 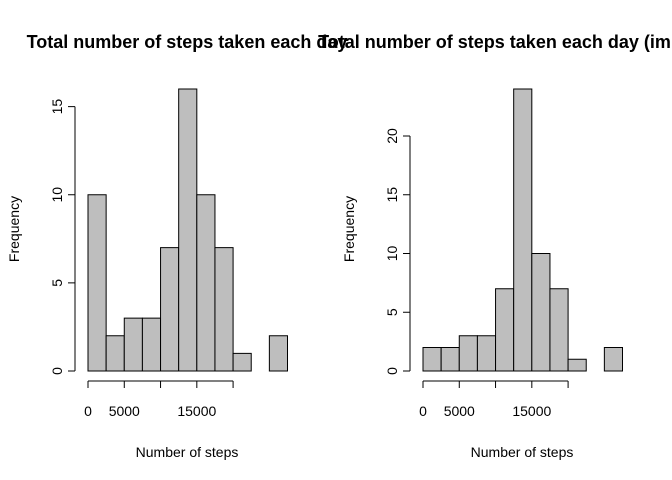 What do you see at coordinates (494, 399) in the screenshot?
I see `panel-2-x-axis: 0 5000 15000` at bounding box center [494, 399].